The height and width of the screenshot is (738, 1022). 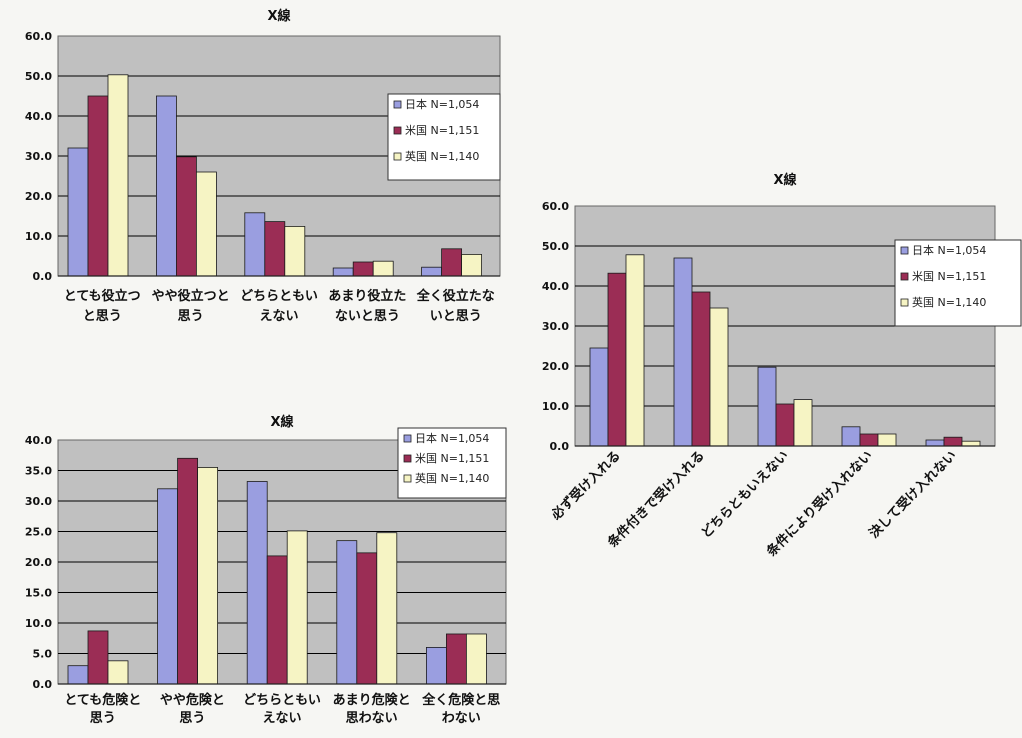 What do you see at coordinates (913, 495) in the screenshot?
I see `x-category-label: 決して受け入れない` at bounding box center [913, 495].